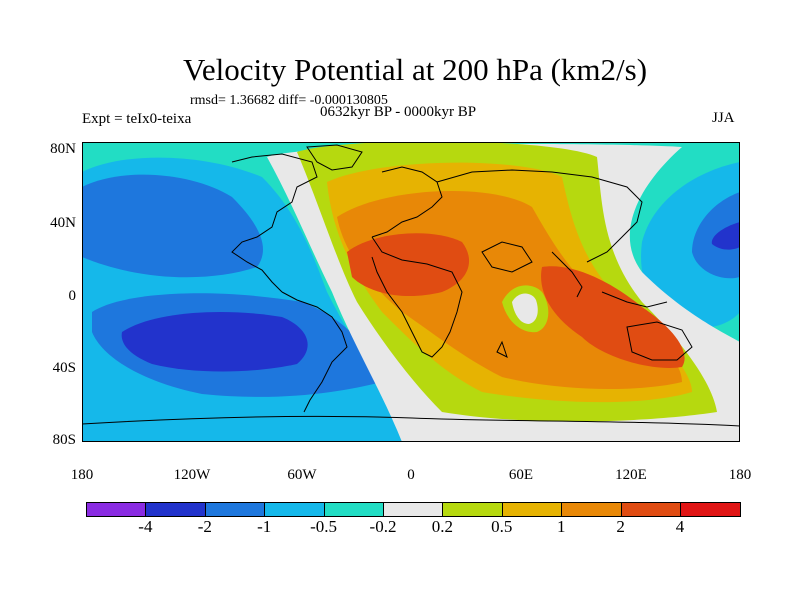 This screenshot has width=800, height=600. What do you see at coordinates (502, 526) in the screenshot?
I see `colorbar-label-6: 0.5` at bounding box center [502, 526].